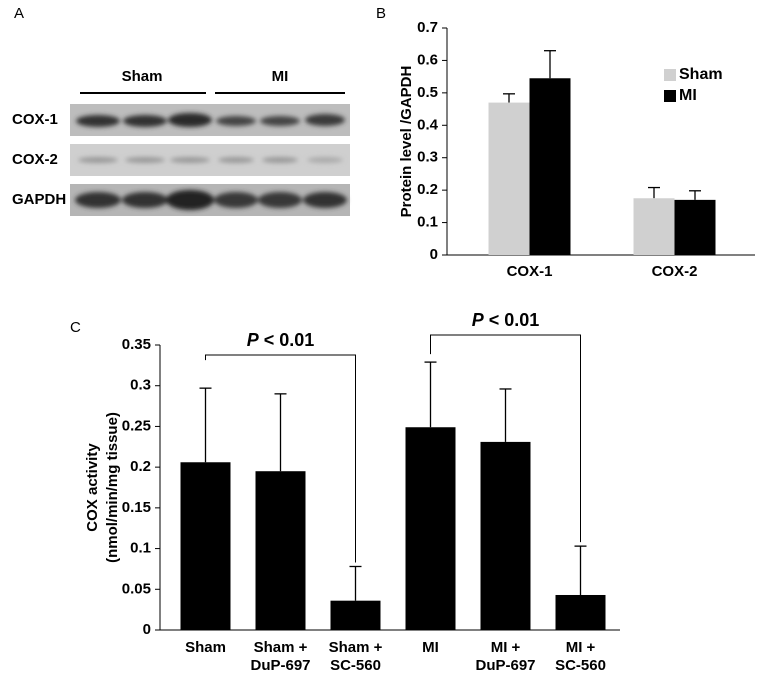  I want to click on y-tick-label: 0.15, so click(136, 507).